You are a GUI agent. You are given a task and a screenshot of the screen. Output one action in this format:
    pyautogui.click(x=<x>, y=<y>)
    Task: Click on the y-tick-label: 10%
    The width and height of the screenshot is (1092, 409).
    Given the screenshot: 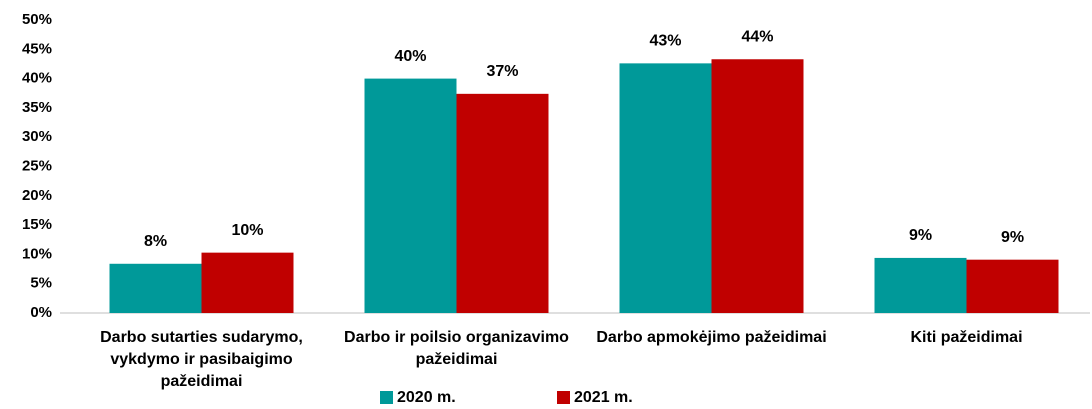 What is the action you would take?
    pyautogui.click(x=37, y=253)
    